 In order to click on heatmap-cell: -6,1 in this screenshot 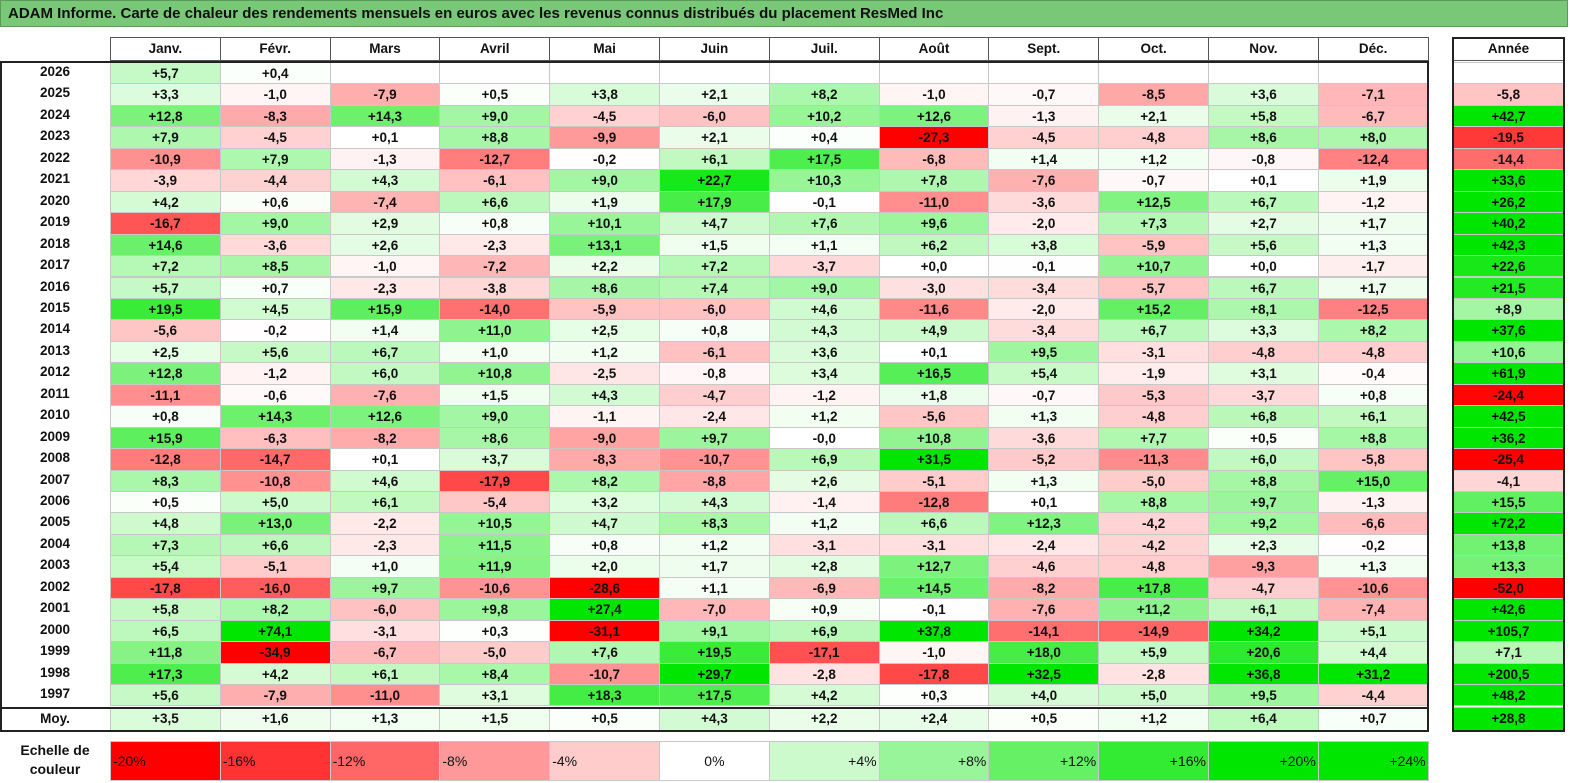, I will do `click(495, 180)`.